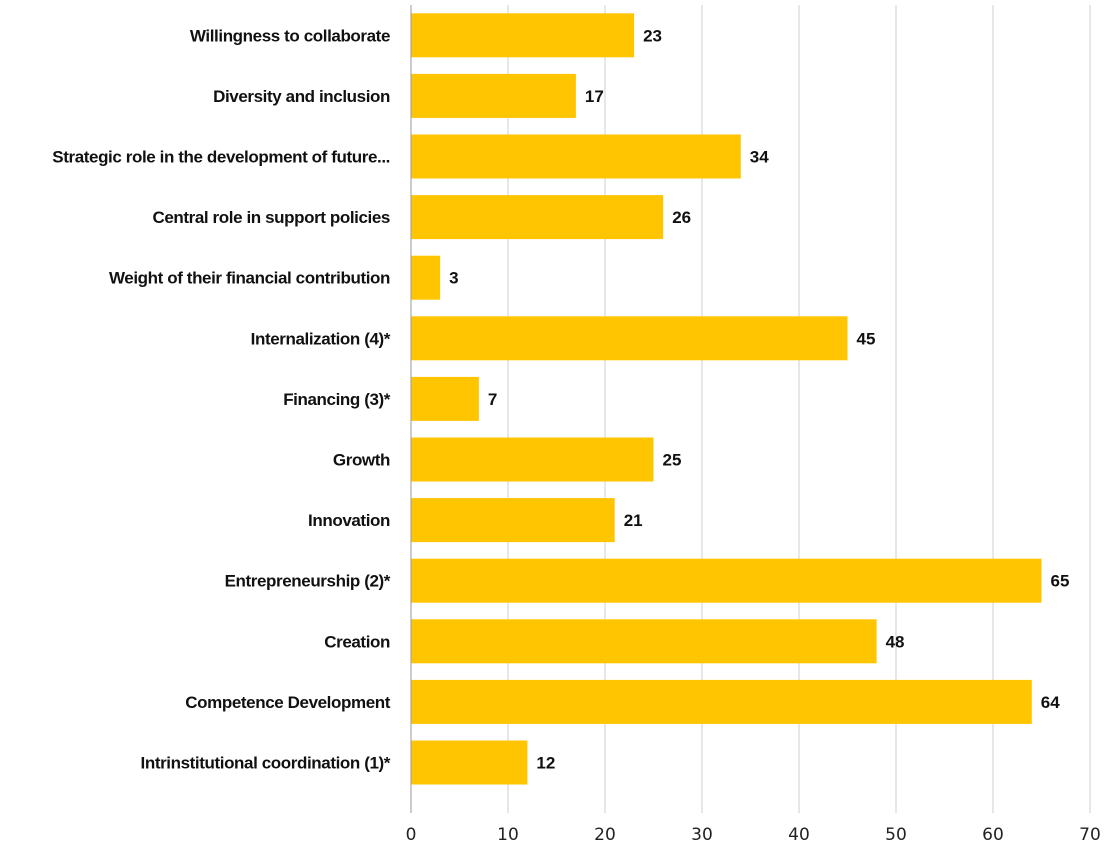 Image resolution: width=1108 pixels, height=854 pixels. What do you see at coordinates (266, 763) in the screenshot?
I see `category-label: Intrinstitutional coordination (1)*` at bounding box center [266, 763].